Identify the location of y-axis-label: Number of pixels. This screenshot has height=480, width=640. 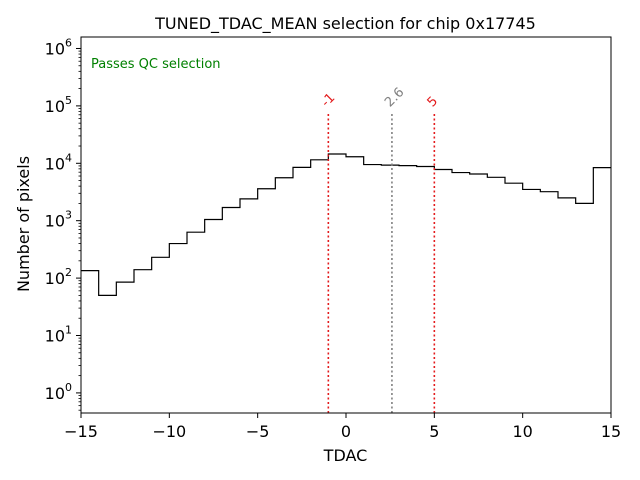
(23, 224).